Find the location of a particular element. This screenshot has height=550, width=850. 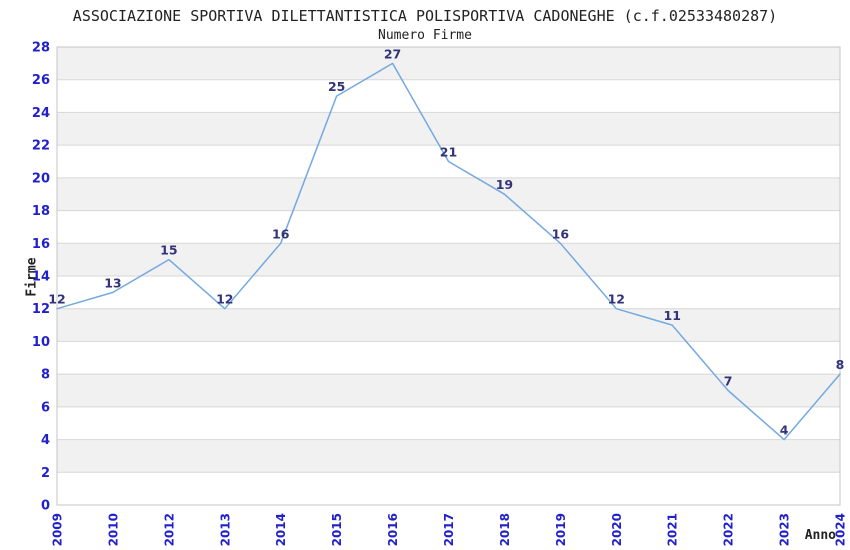

x-tick-label: 2016 is located at coordinates (393, 529).